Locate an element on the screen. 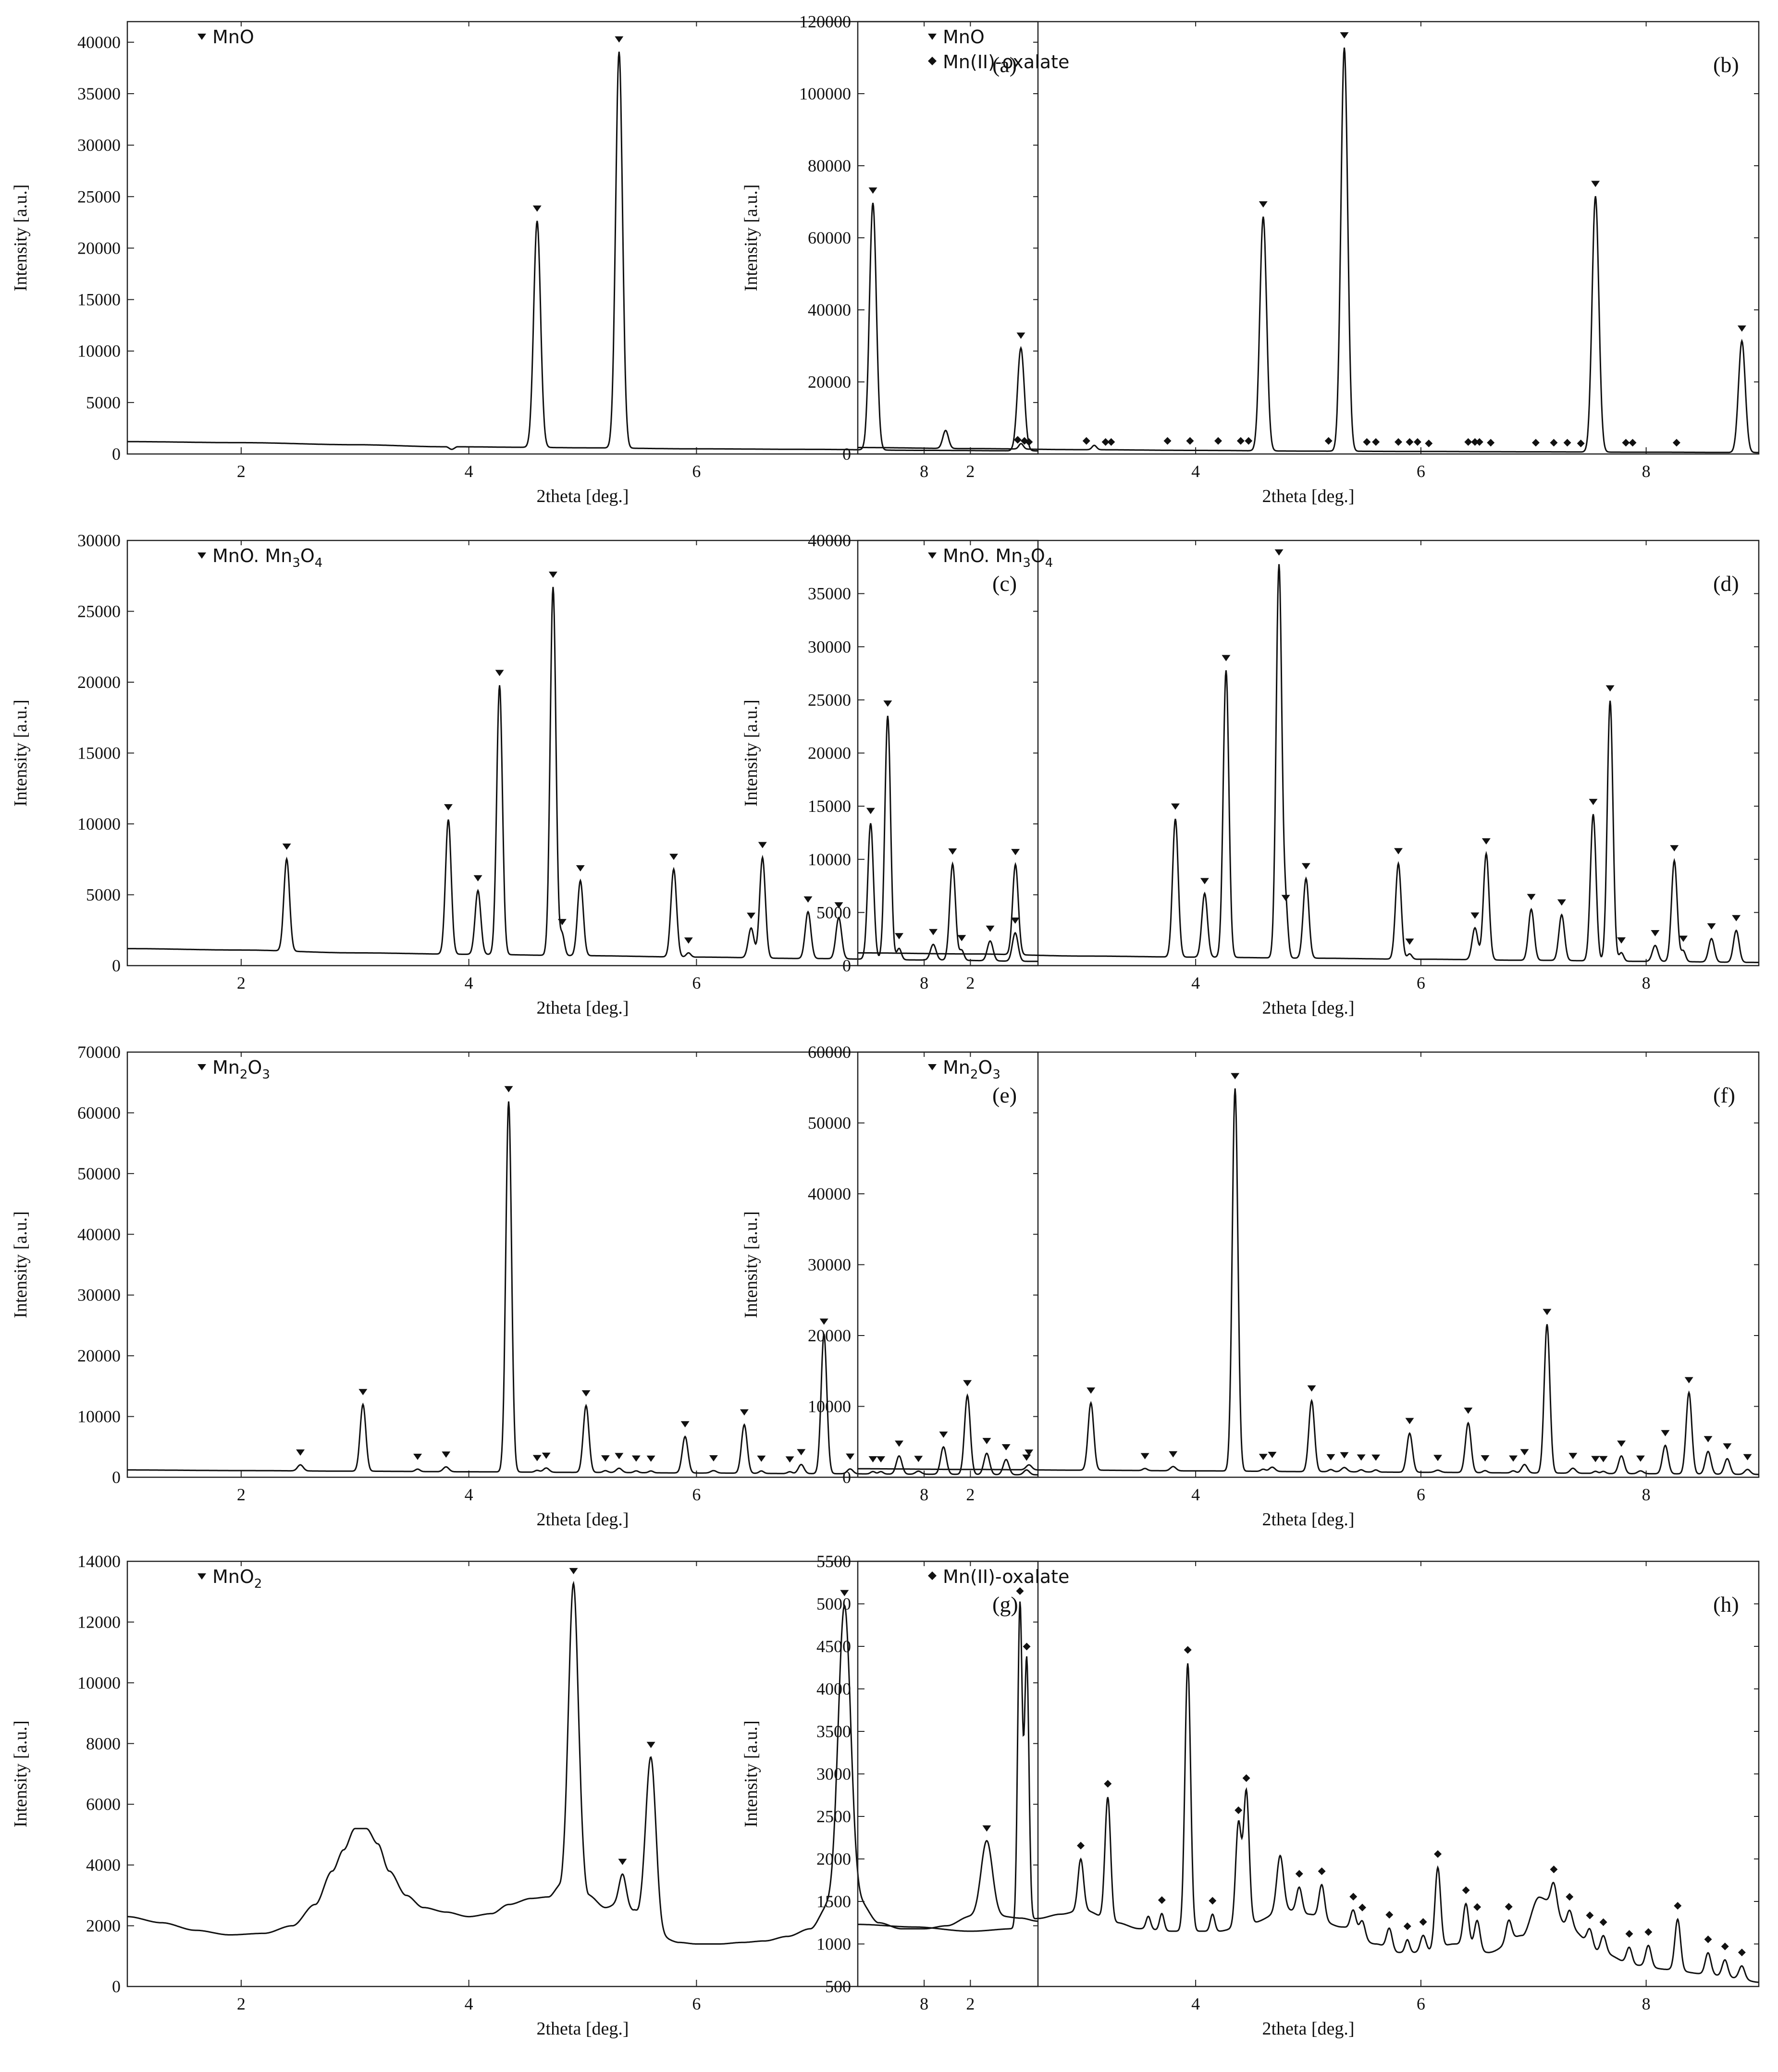 Image resolution: width=1778 pixels, height=2072 pixels. legend-label: MnO2 is located at coordinates (237, 1578).